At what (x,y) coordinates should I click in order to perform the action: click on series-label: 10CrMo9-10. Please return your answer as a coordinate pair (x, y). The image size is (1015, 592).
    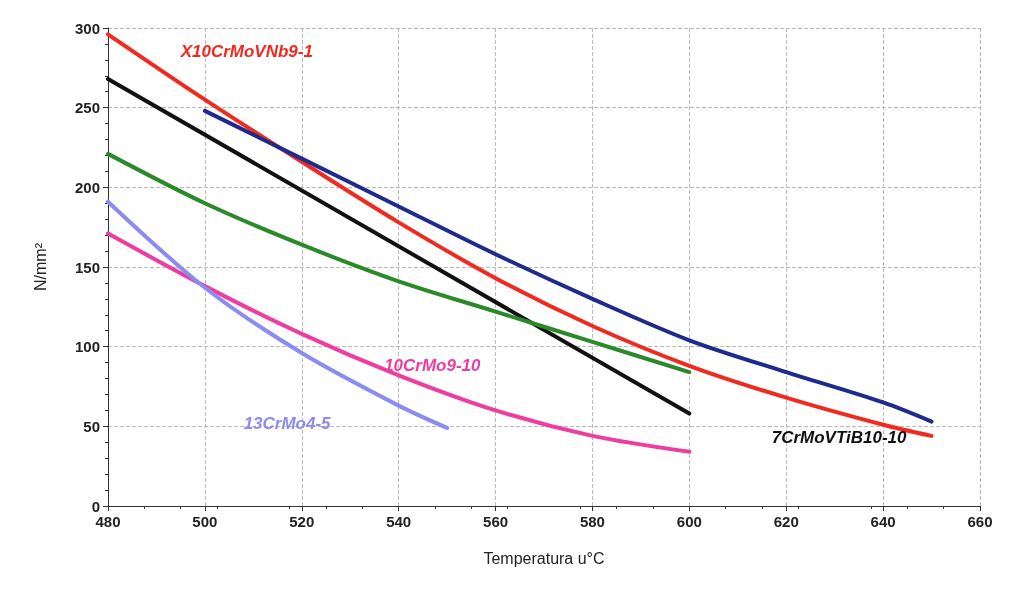
    Looking at the image, I should click on (433, 366).